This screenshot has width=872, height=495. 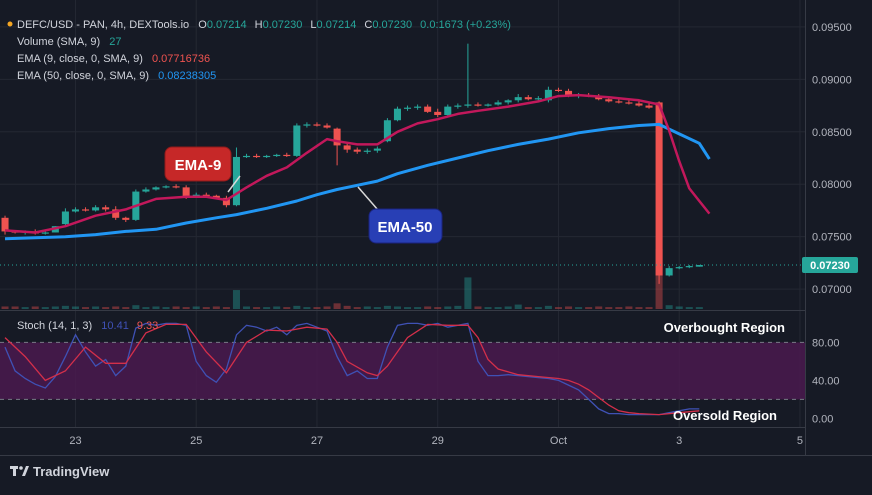 What do you see at coordinates (116, 76) in the screenshot?
I see `svg-text:EMA (50, close, 0, SMA, 9): EMA (50, close, 0, SMA, 9) 0.08238305` at bounding box center [116, 76].